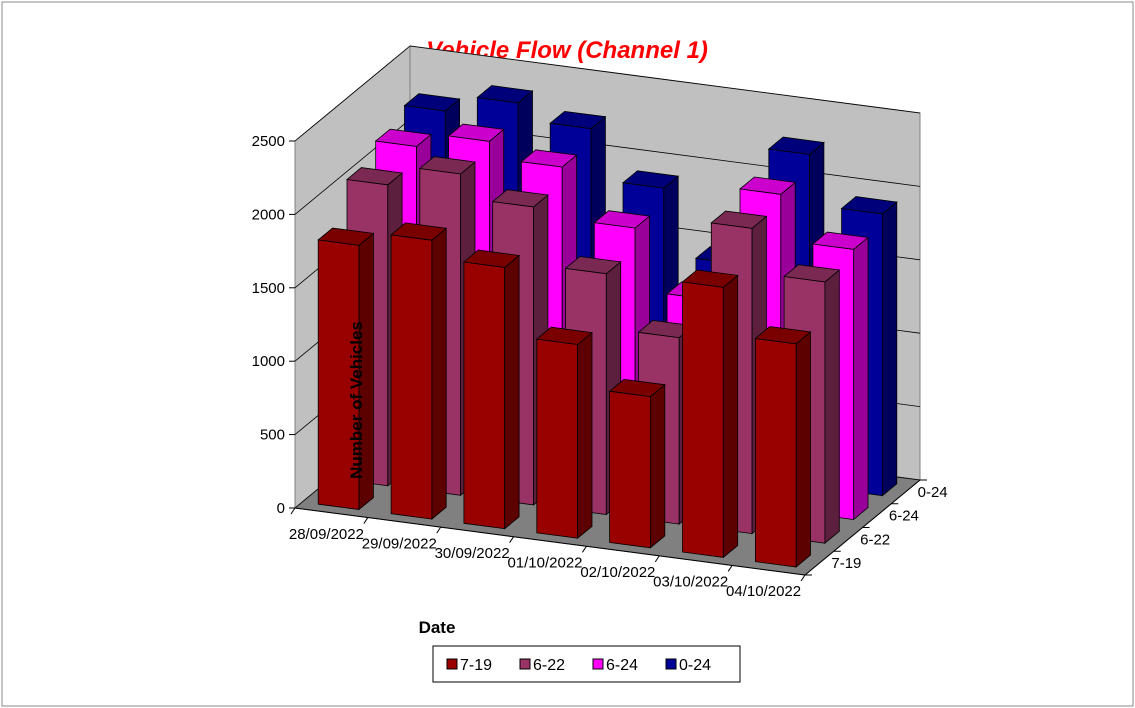 The height and width of the screenshot is (708, 1135). What do you see at coordinates (544, 563) in the screenshot?
I see `x-tick-label: 01/10/2022` at bounding box center [544, 563].